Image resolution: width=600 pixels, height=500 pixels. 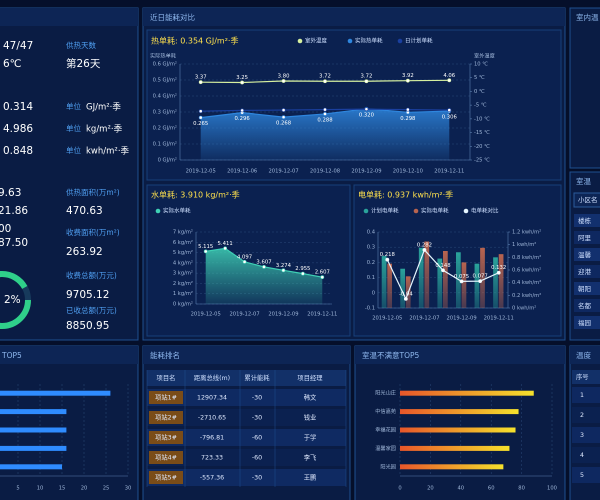 I want to click on x-tick-label: 20, so click(x=430, y=489).